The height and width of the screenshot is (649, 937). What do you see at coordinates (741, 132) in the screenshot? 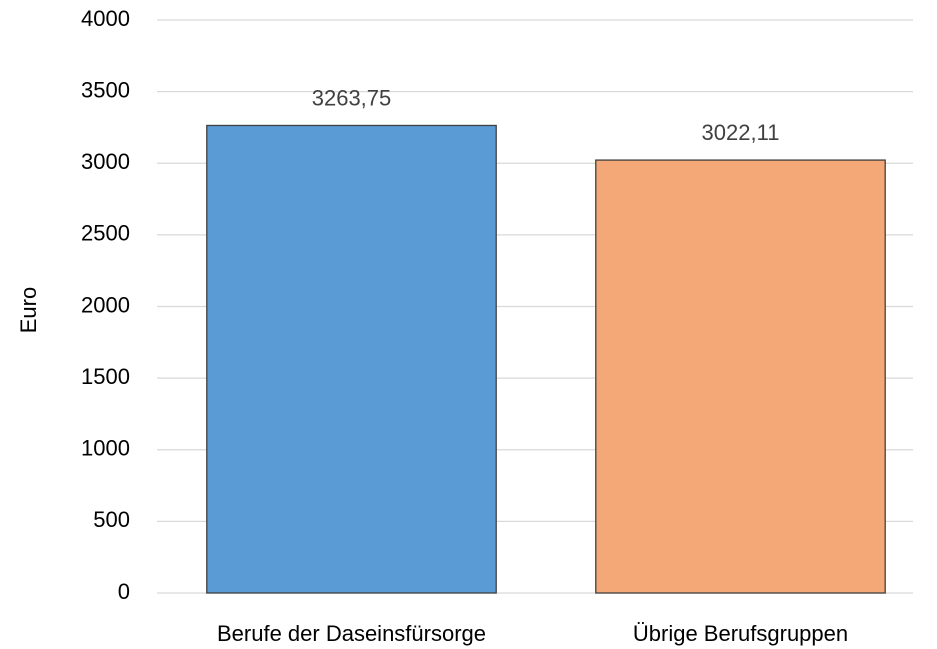
I see `value-label: 3022,11` at bounding box center [741, 132].